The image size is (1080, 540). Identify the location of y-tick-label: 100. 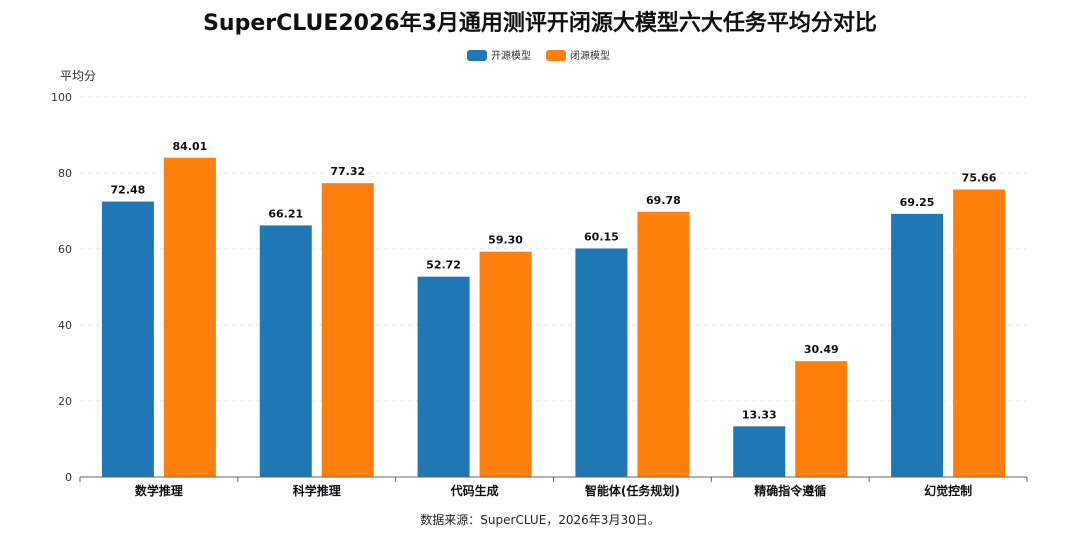
(61, 97).